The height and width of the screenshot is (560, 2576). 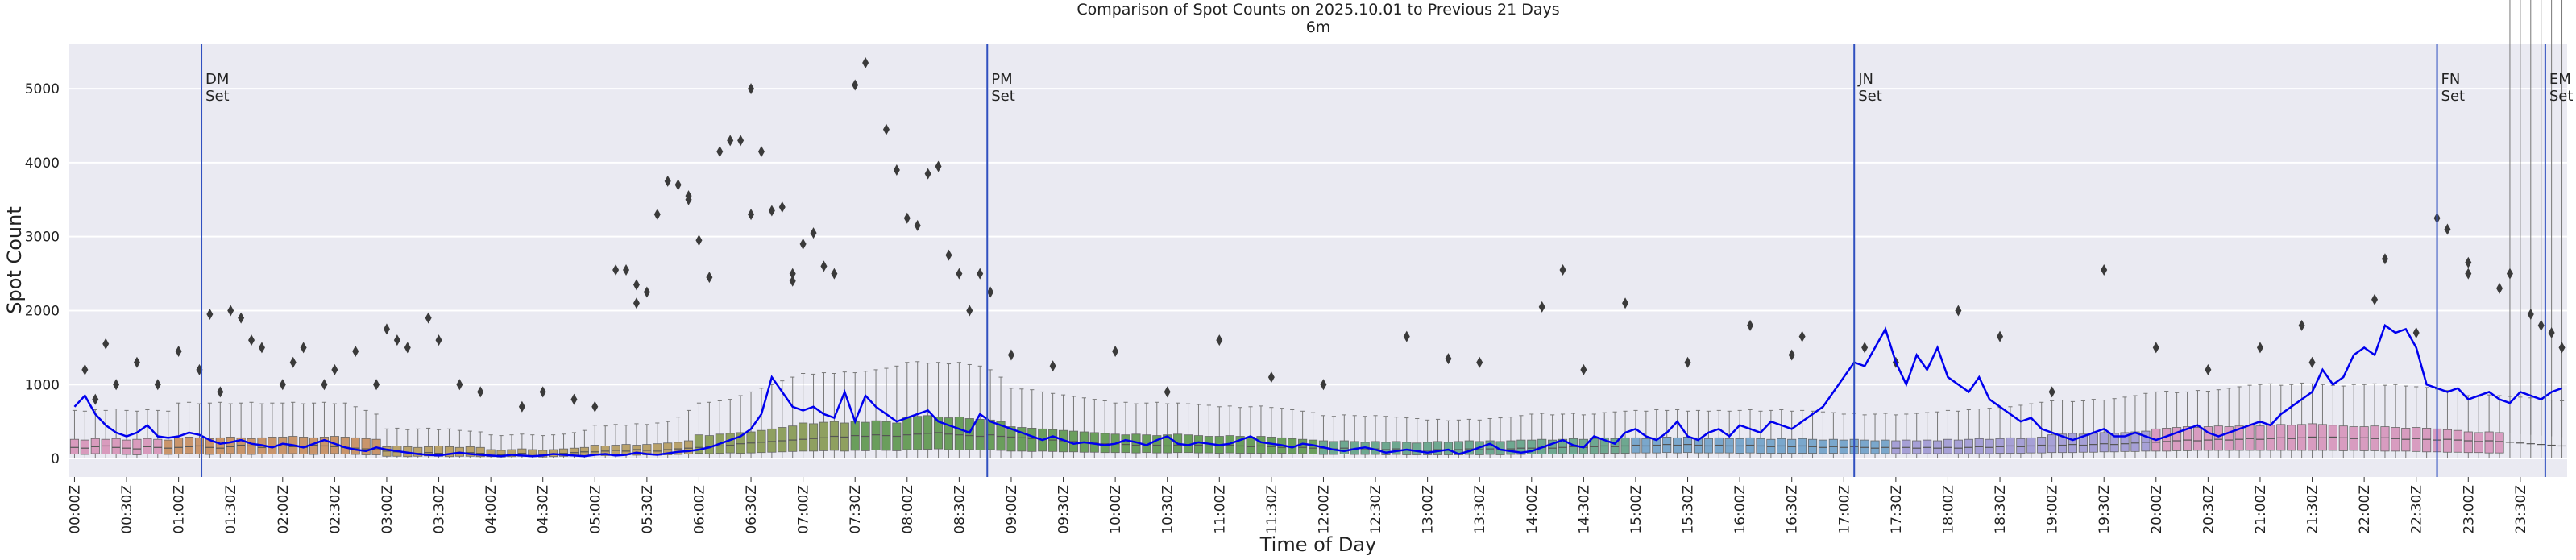 What do you see at coordinates (56, 459) in the screenshot?
I see `y-tick-label: 0` at bounding box center [56, 459].